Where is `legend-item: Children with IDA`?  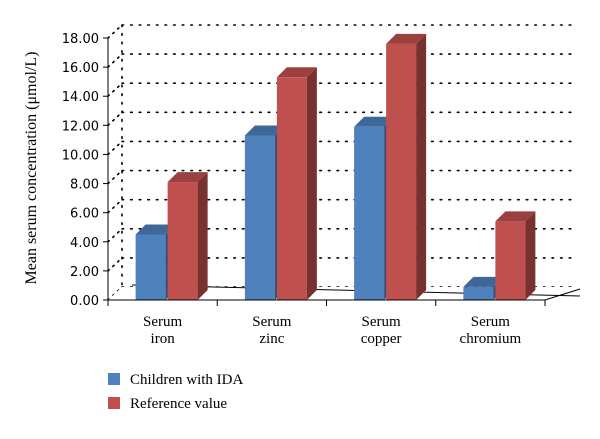
legend-item: Children with IDA is located at coordinates (175, 380).